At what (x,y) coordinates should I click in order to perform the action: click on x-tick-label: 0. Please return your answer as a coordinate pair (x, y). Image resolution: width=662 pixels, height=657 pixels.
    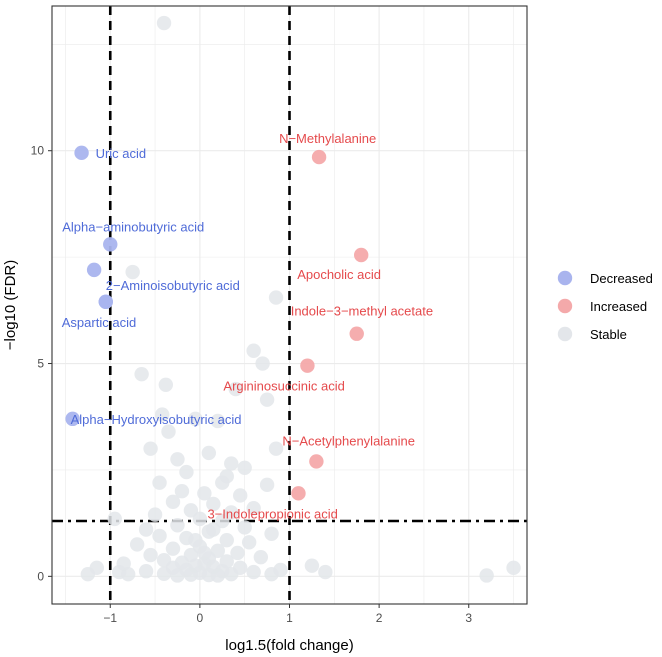
    Looking at the image, I should click on (200, 618).